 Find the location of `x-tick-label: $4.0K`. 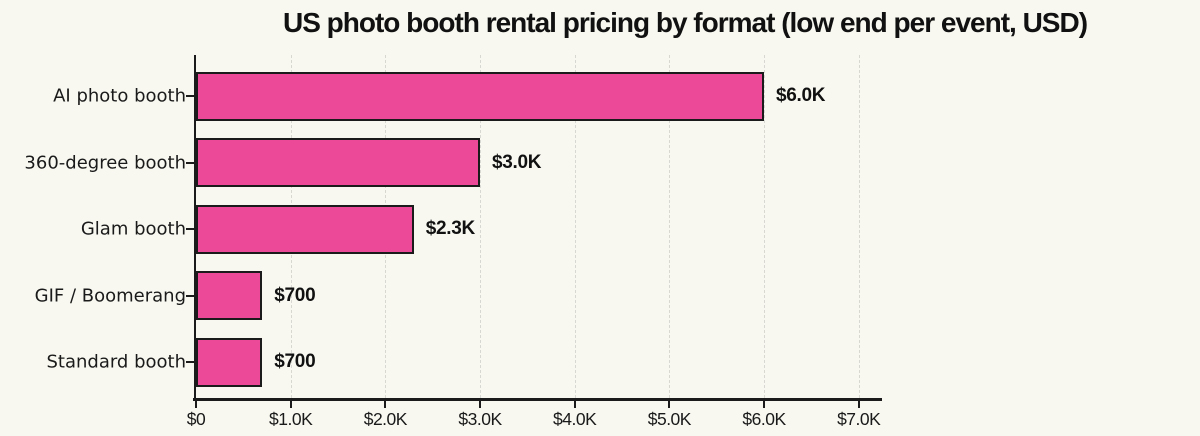

x-tick-label: $4.0K is located at coordinates (575, 419).